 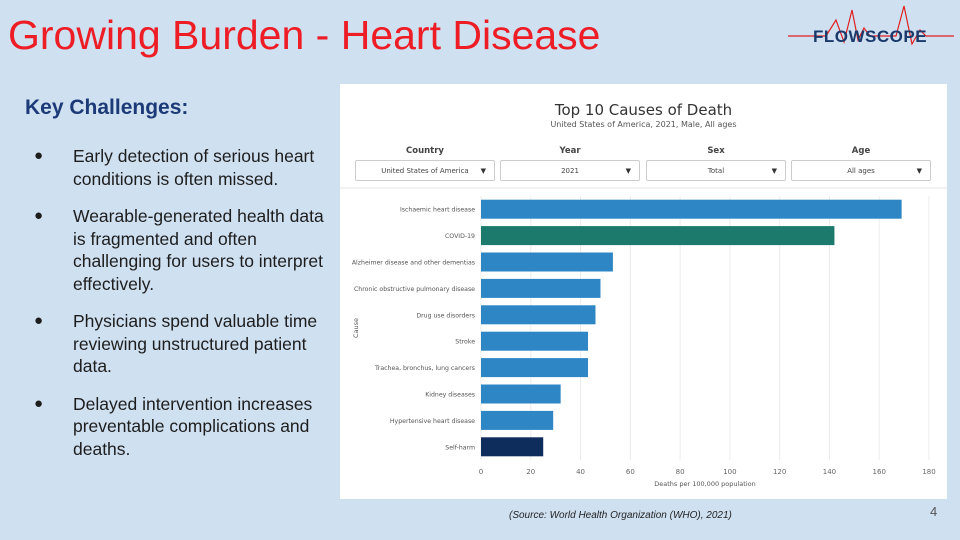 I want to click on category-label: Chronic obstructive pulmonary disease, so click(x=414, y=289).